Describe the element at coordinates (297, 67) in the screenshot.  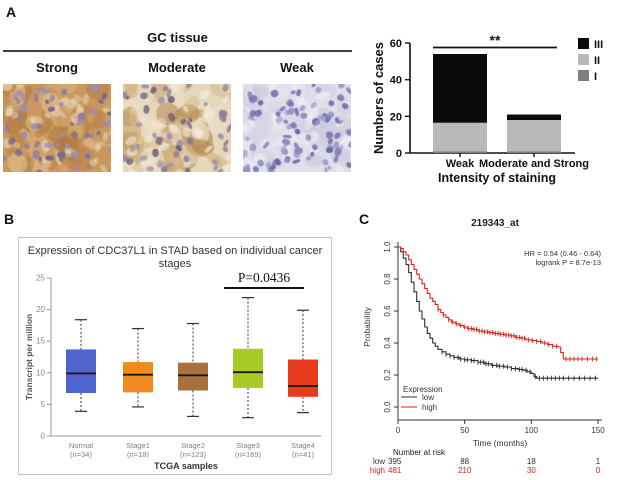
I see `tissue-column-label-weak: Weak` at that location.